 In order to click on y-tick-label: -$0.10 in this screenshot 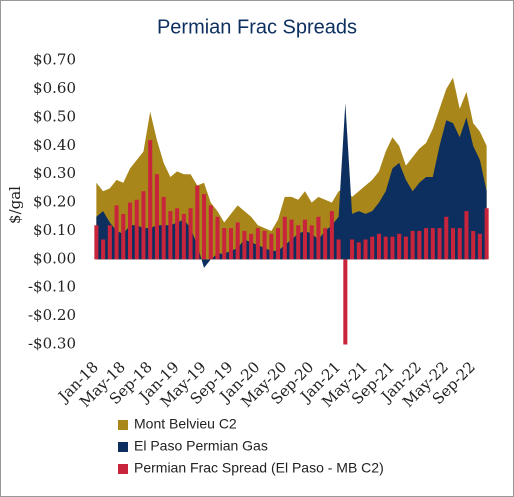, I will do `click(52, 287)`.